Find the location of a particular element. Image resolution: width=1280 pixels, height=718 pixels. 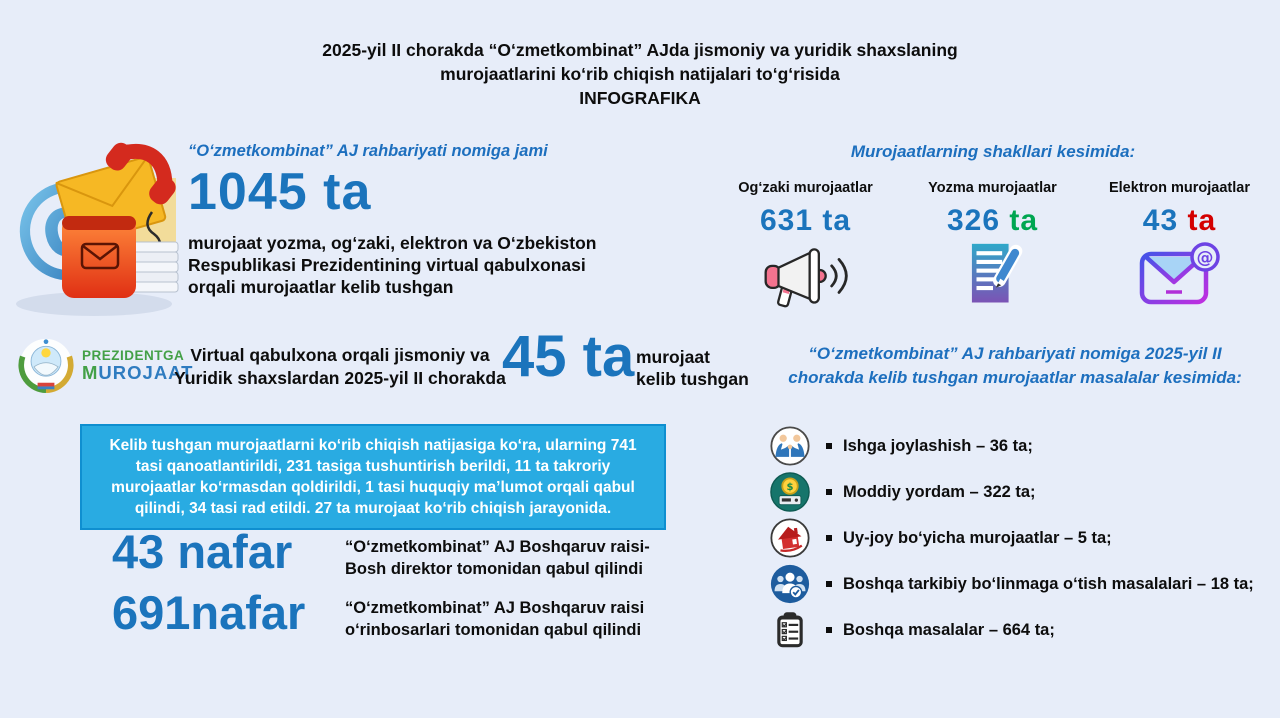

electronic-count-number: 43 is located at coordinates (1160, 220).